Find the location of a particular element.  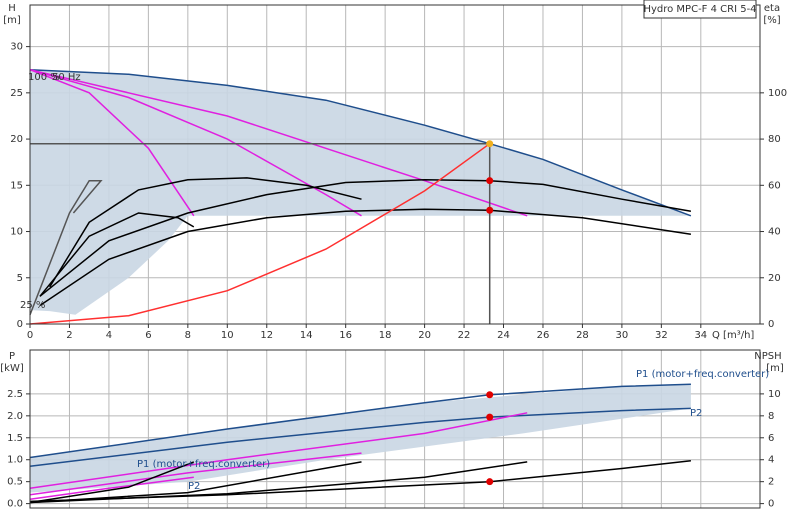

annotation: 25 % is located at coordinates (32, 305).